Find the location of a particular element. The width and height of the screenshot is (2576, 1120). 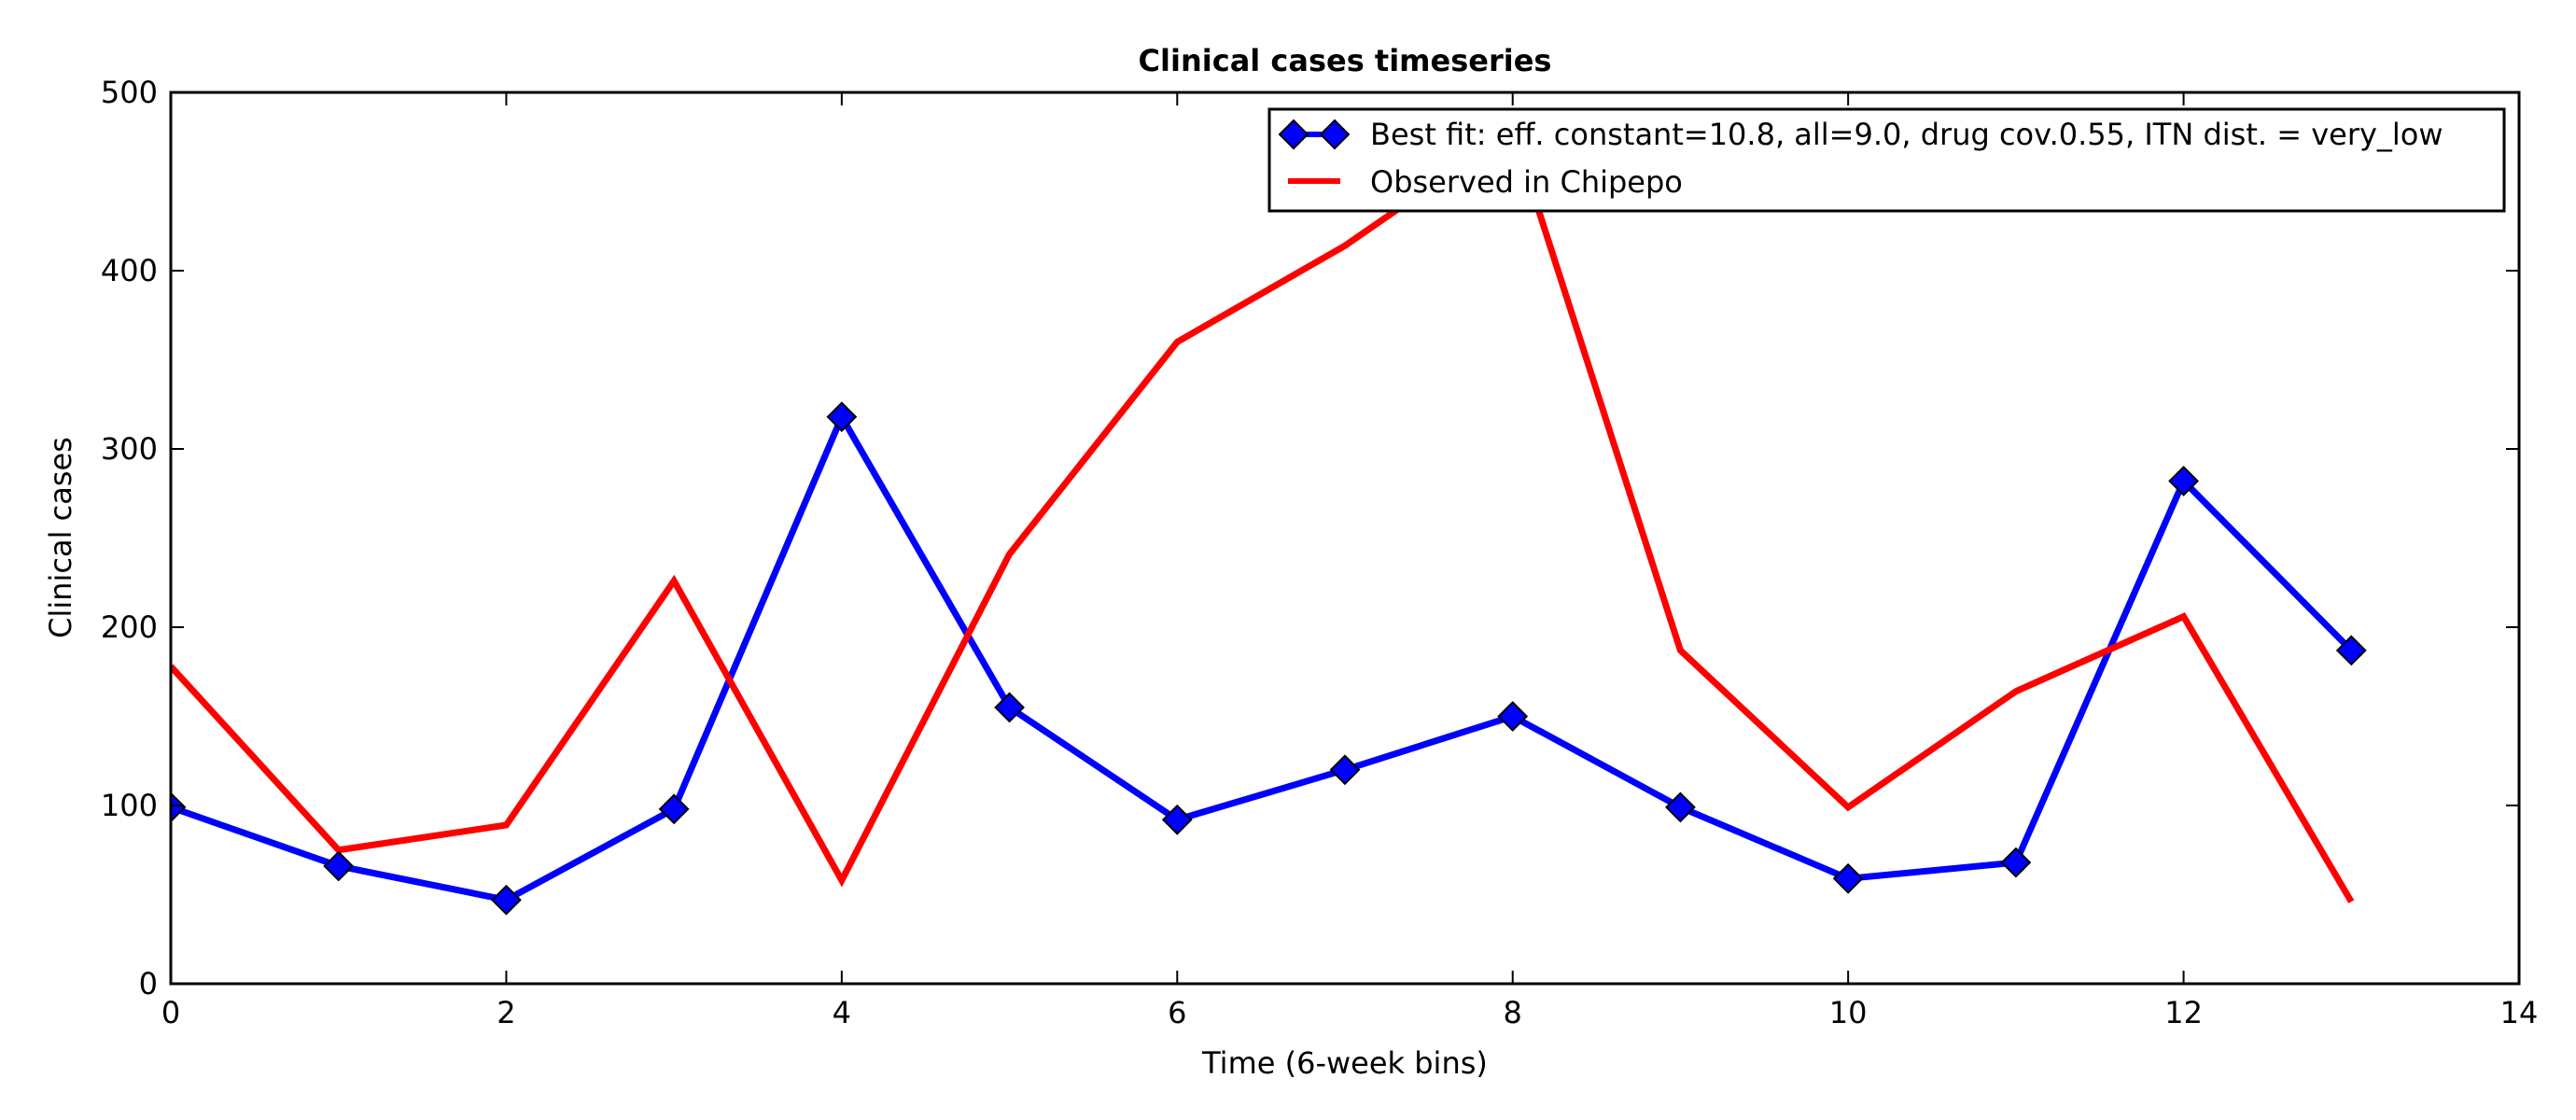

x-axis-label: Time (6-week bins) is located at coordinates (1344, 1063).